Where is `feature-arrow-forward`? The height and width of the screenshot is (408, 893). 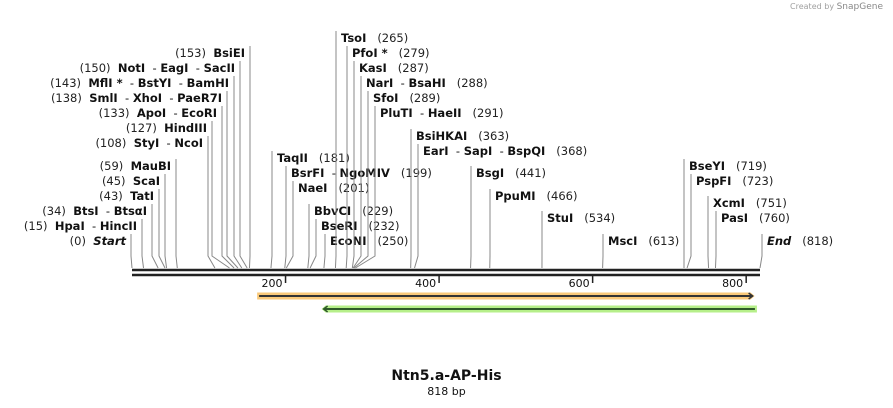 feature-arrow-forward is located at coordinates (506, 296).